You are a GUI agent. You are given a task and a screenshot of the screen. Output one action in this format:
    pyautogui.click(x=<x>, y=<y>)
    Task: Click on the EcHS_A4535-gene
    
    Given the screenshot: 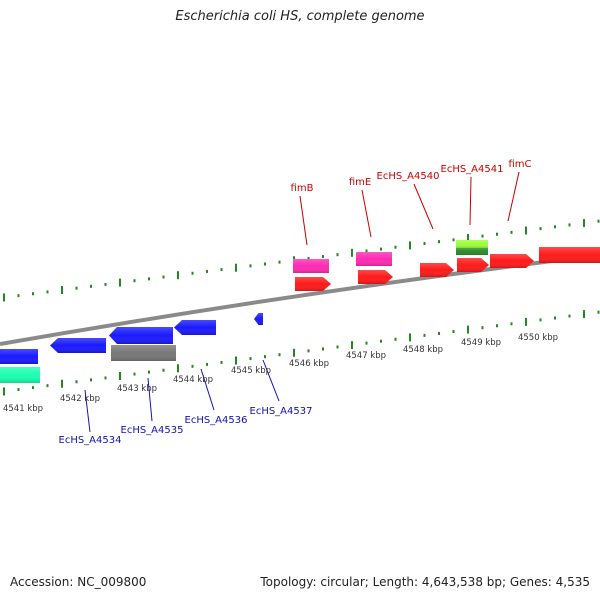 What is the action you would take?
    pyautogui.click(x=141, y=335)
    